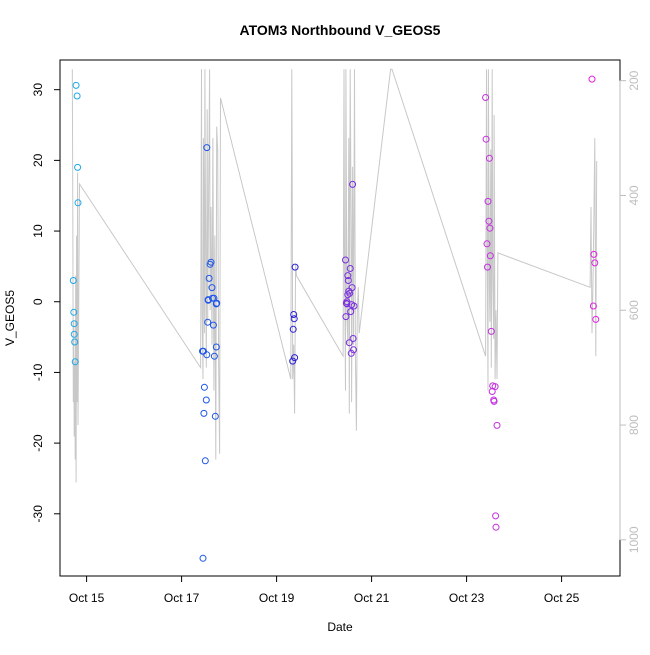  Describe the element at coordinates (634, 195) in the screenshot. I see `y2-tick-label: 400` at that location.